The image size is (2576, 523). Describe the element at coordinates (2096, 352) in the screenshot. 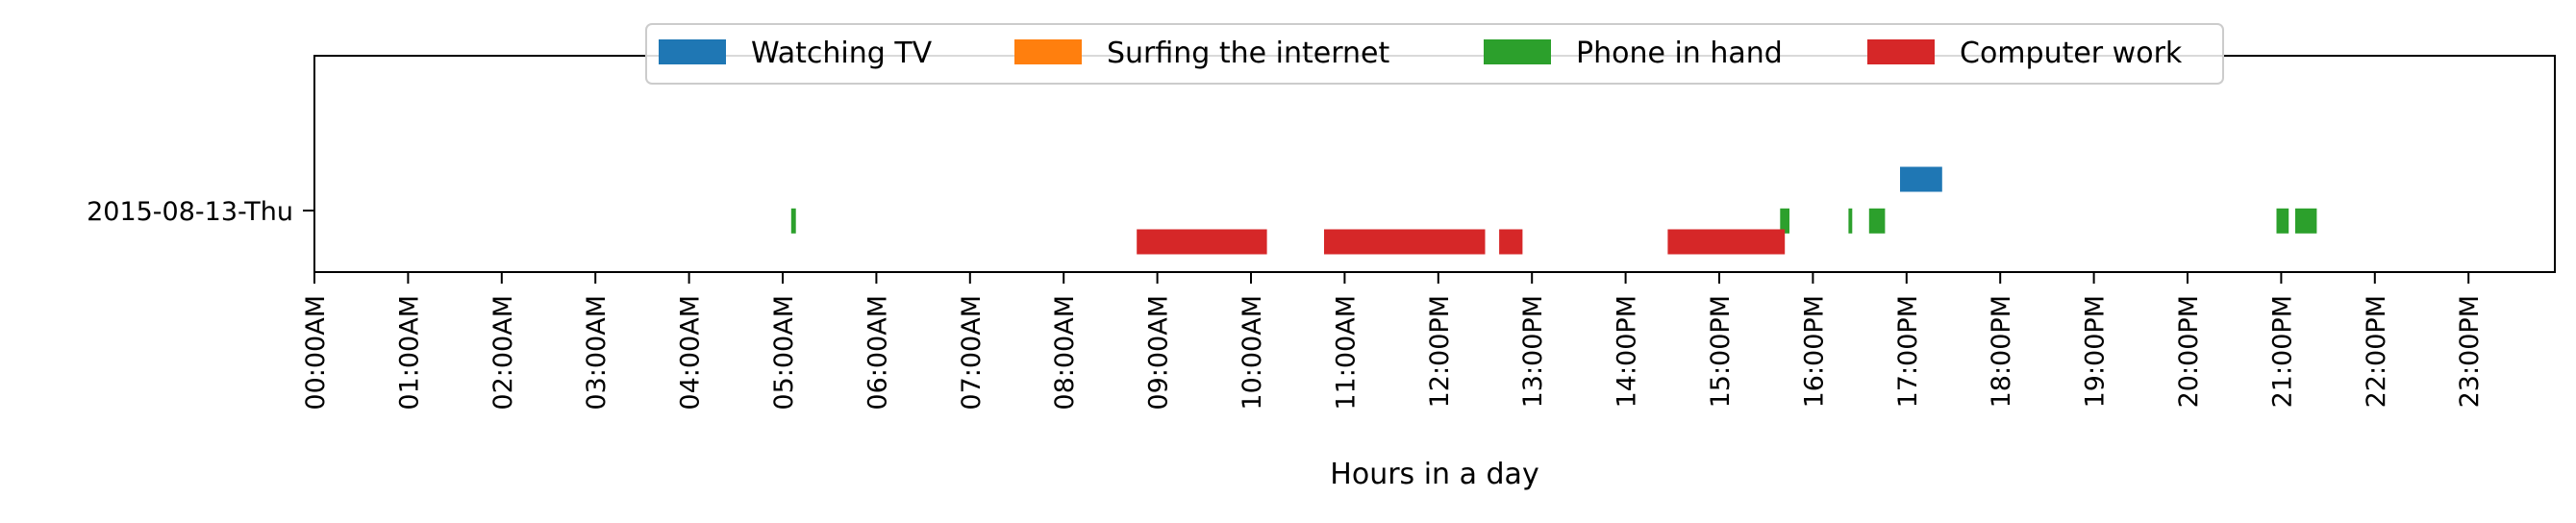

I see `x-tick-label: 19:00PM` at that location.